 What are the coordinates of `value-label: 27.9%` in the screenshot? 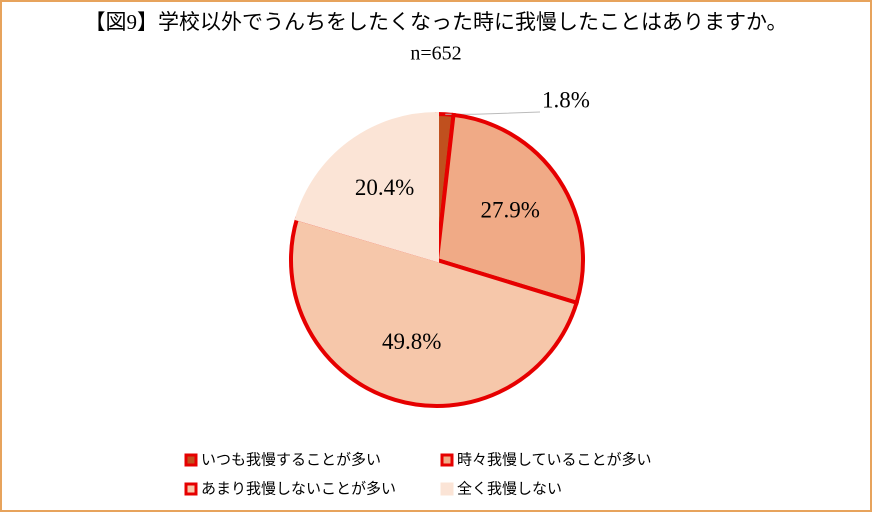 It's located at (510, 209).